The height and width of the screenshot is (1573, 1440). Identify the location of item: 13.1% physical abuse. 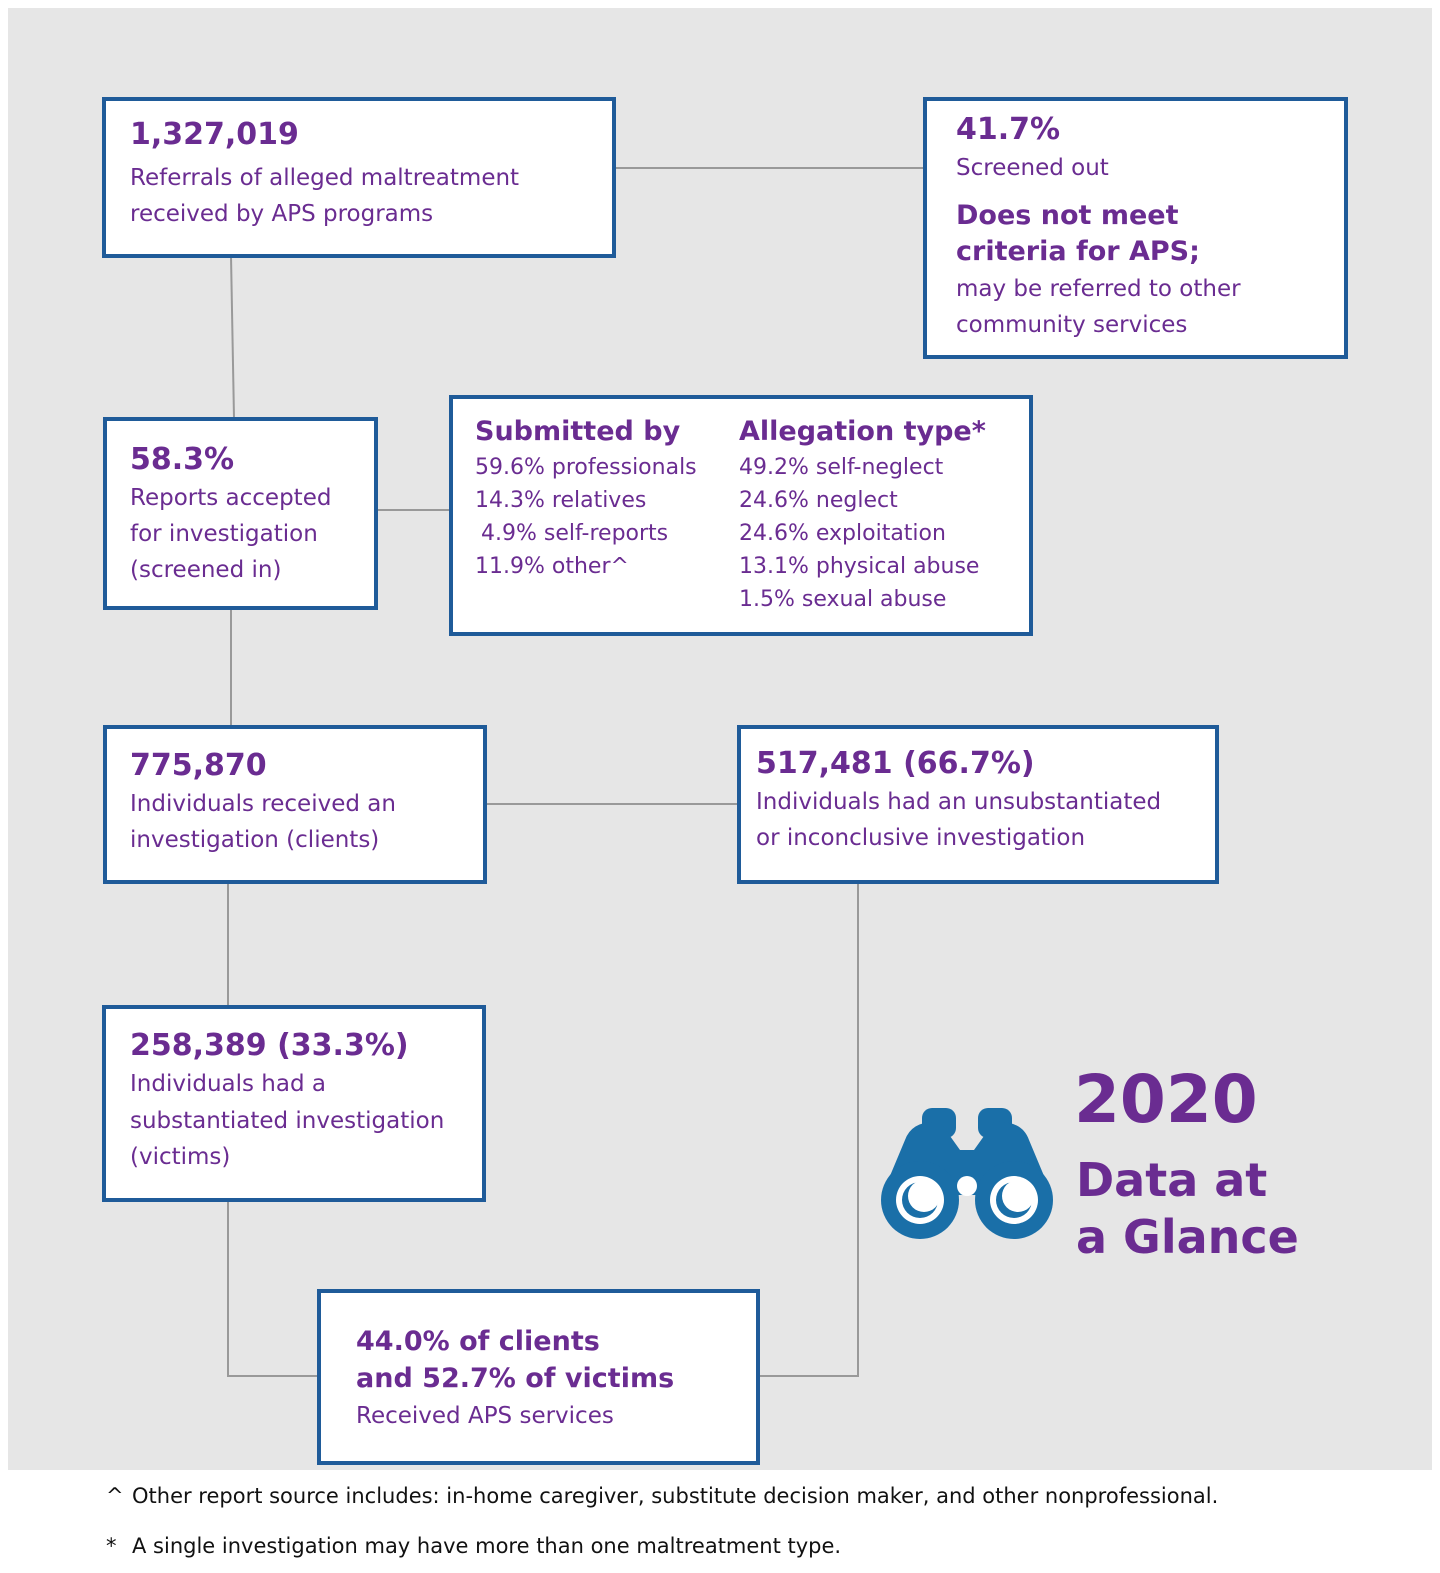
(859, 566).